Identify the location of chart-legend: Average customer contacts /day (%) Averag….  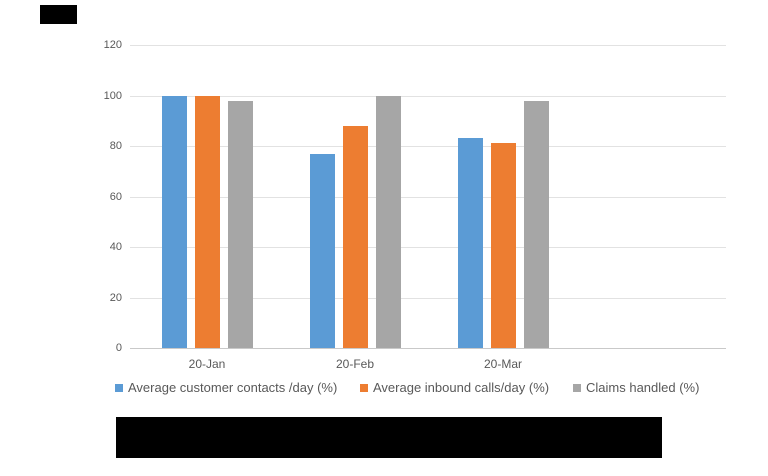
(384, 389).